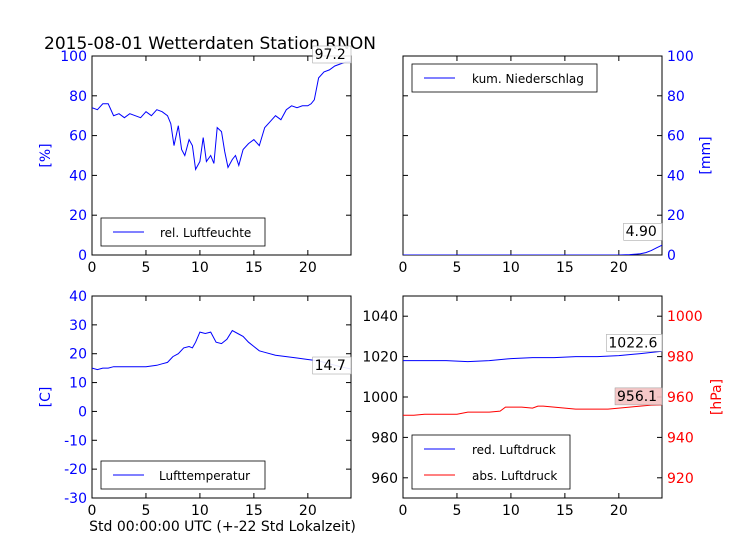 This screenshot has width=736, height=556. What do you see at coordinates (222, 527) in the screenshot?
I see `x-axis-label: Std 00:00:00 UTC (+-22 Std Lokalzeit)` at bounding box center [222, 527].